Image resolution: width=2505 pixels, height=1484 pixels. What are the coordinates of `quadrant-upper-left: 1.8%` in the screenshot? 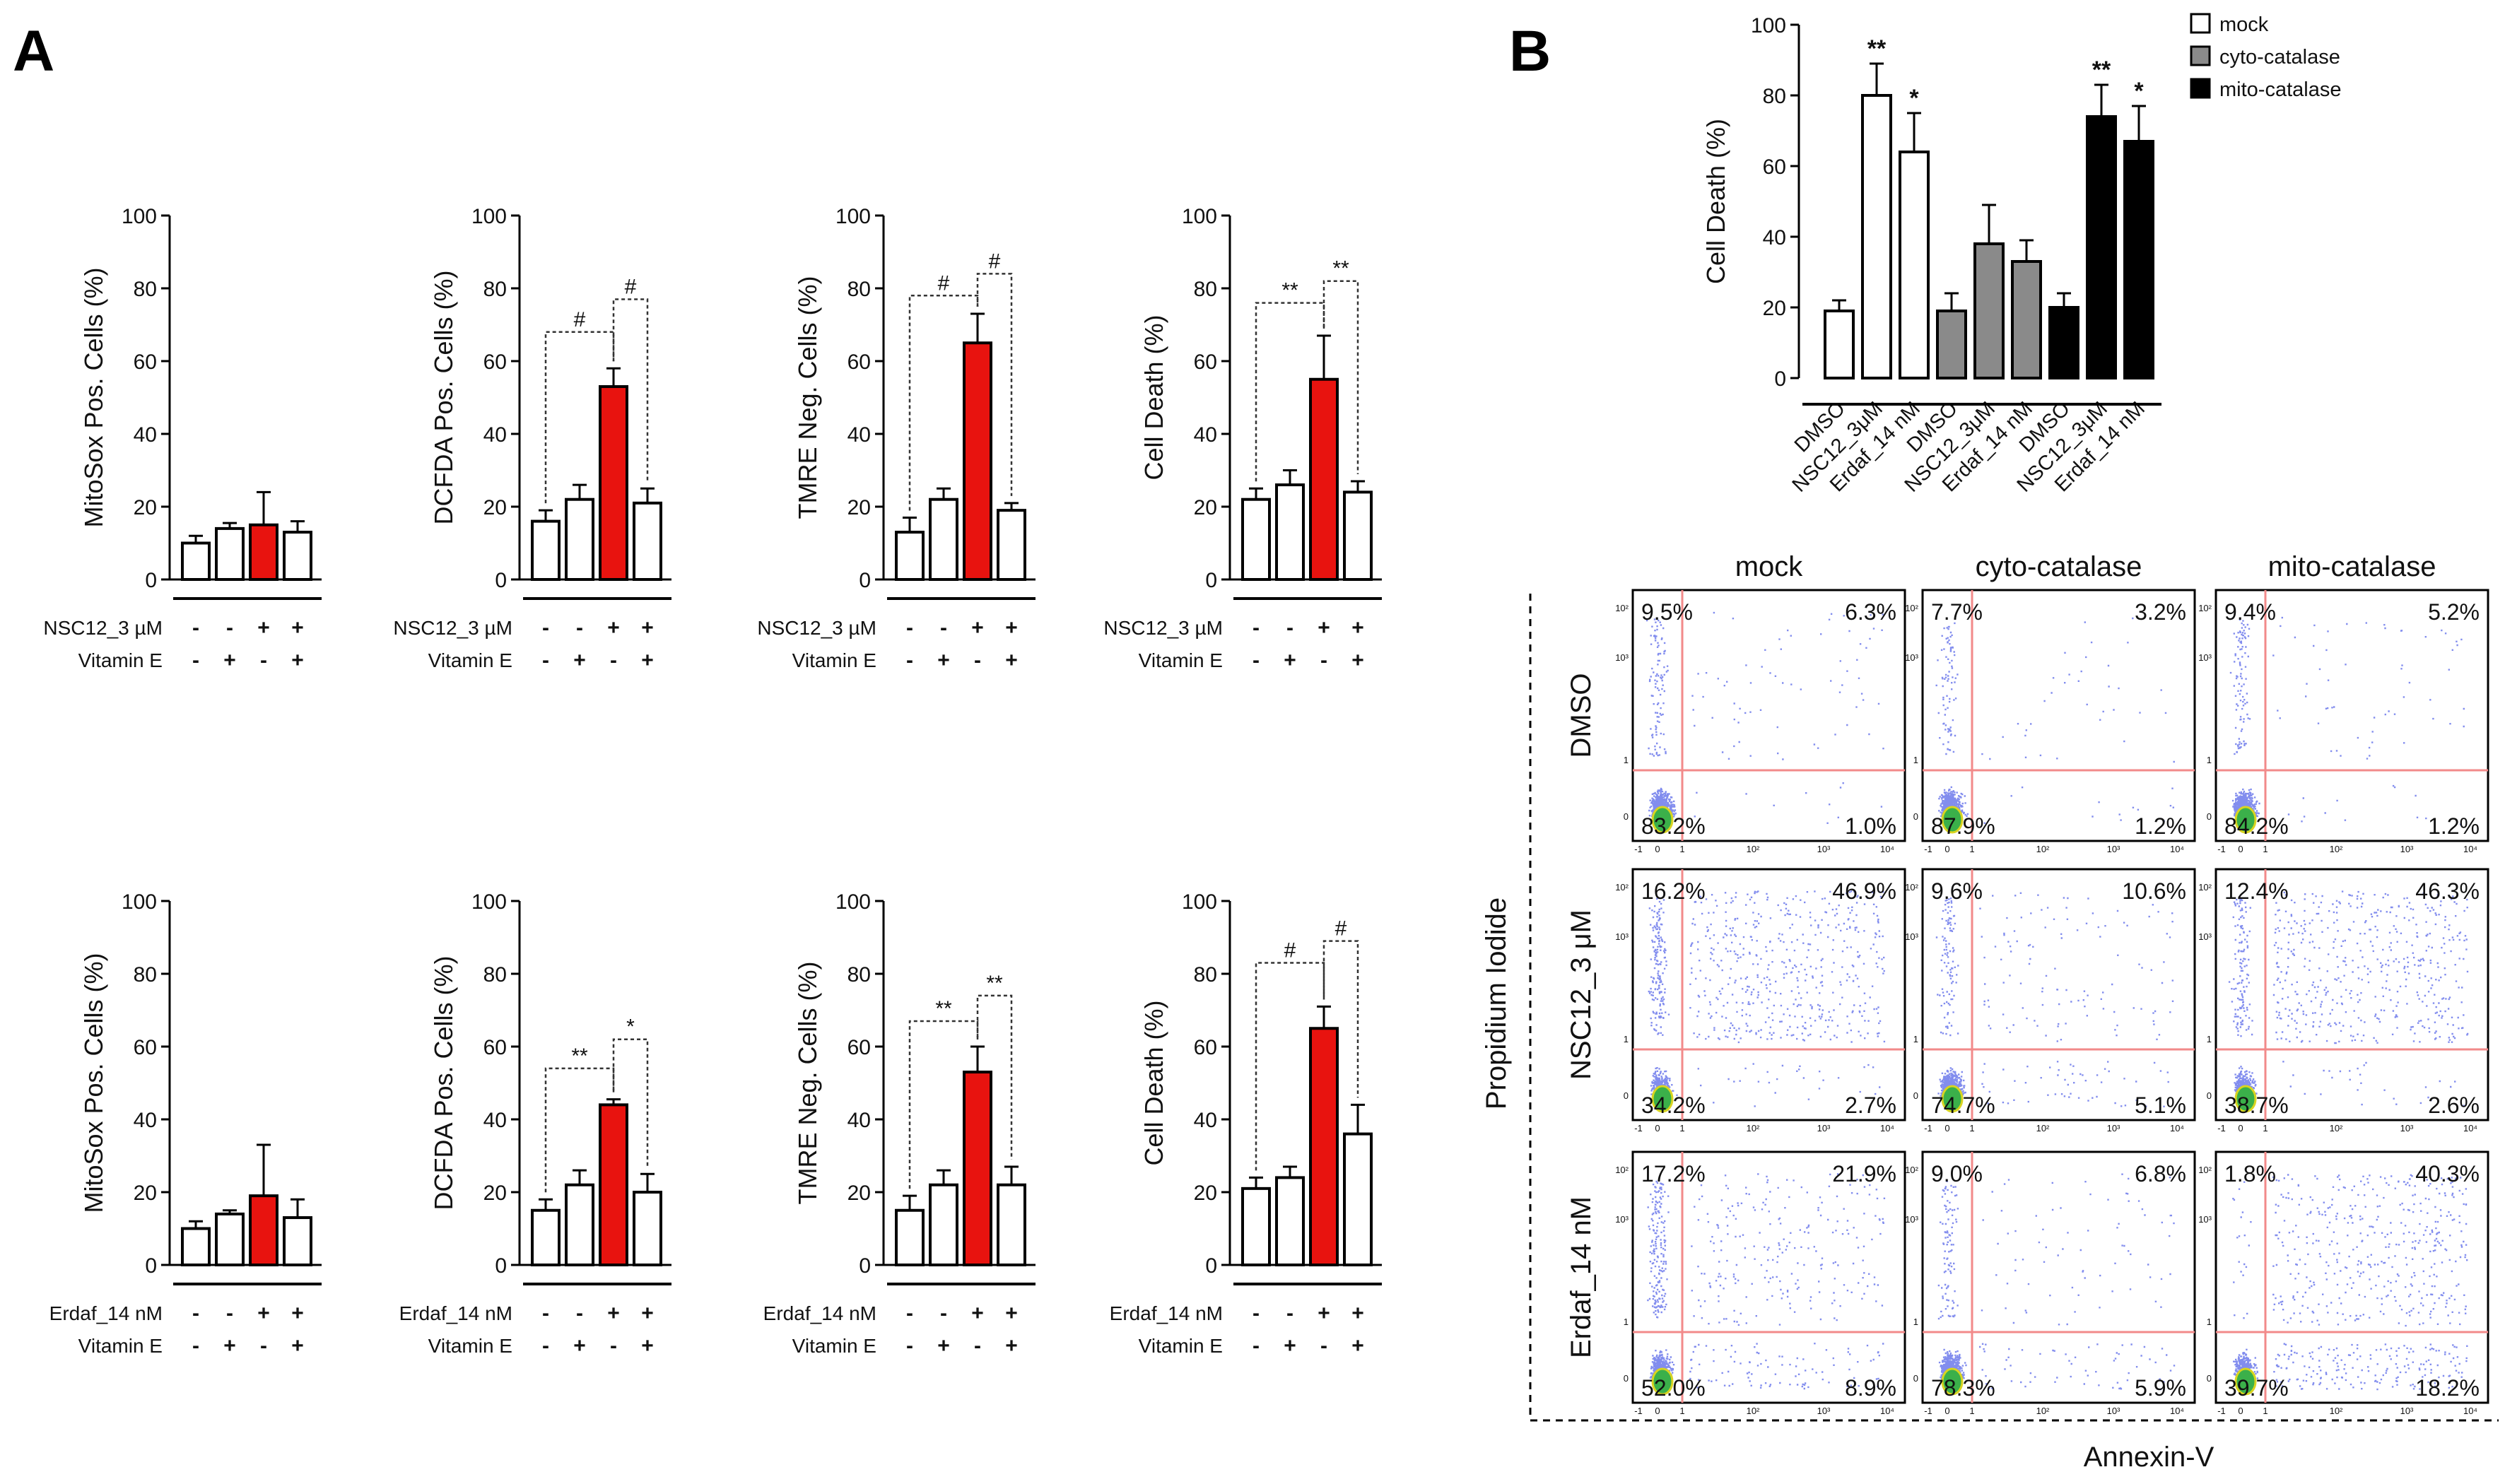 It's located at (2250, 1173).